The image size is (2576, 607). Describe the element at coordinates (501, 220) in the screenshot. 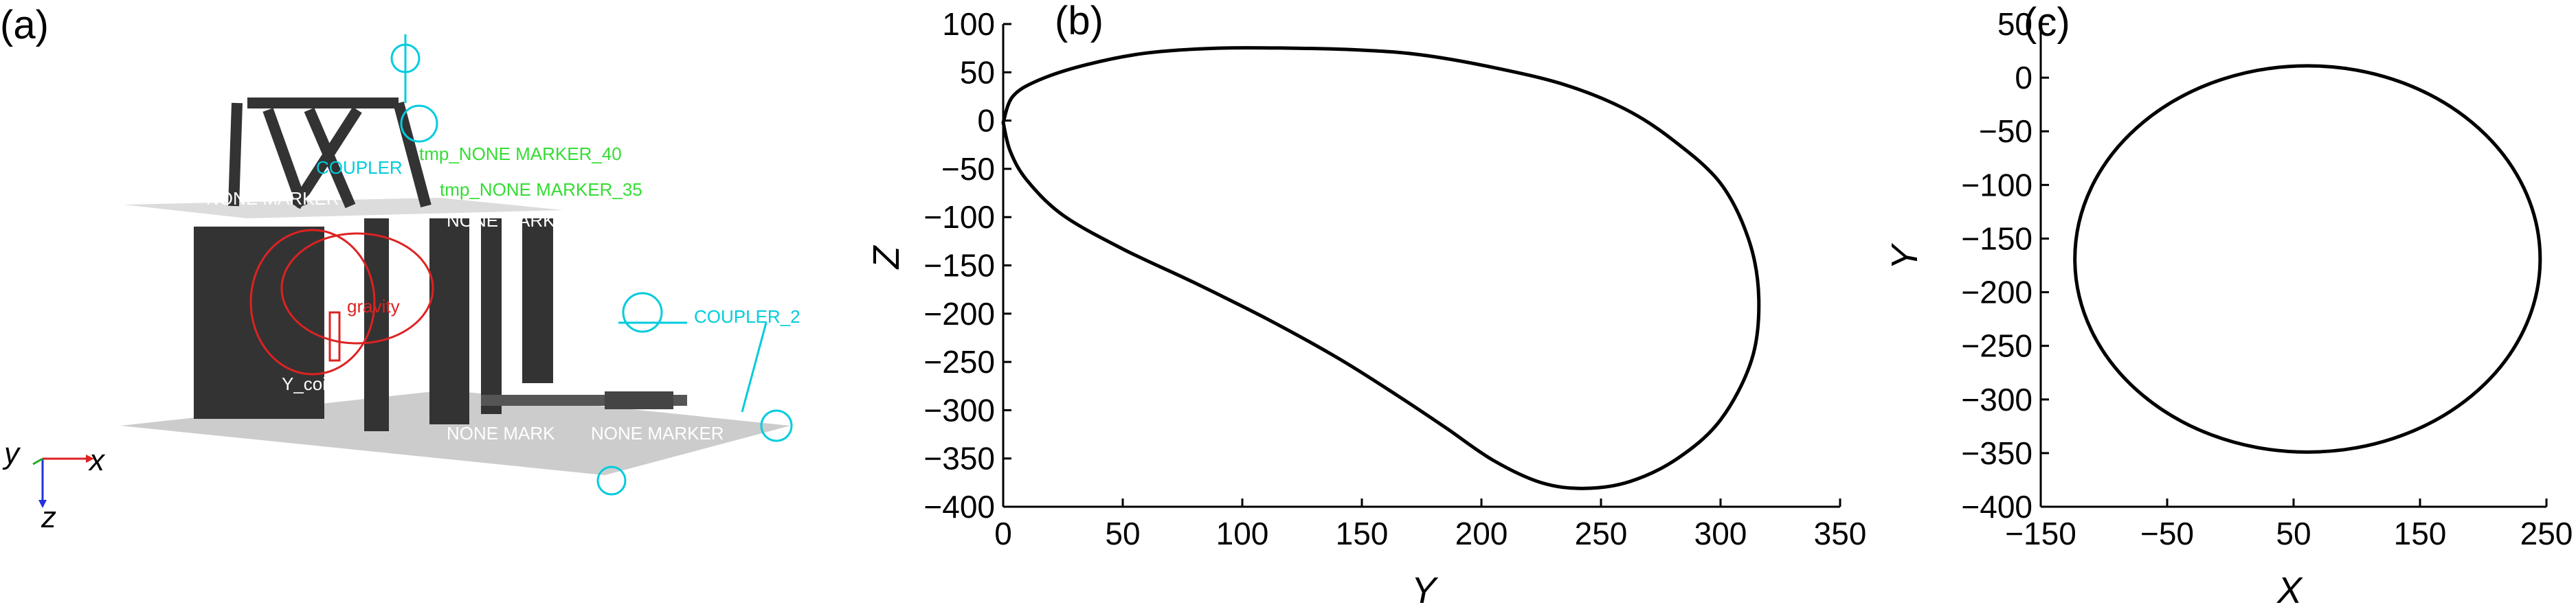

I see `none-marker-label-2: NONE MARK` at that location.